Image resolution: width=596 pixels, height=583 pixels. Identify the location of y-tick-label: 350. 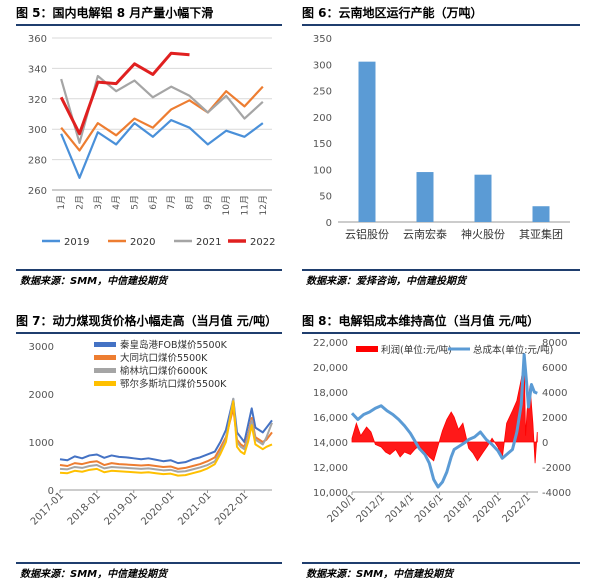
(322, 39).